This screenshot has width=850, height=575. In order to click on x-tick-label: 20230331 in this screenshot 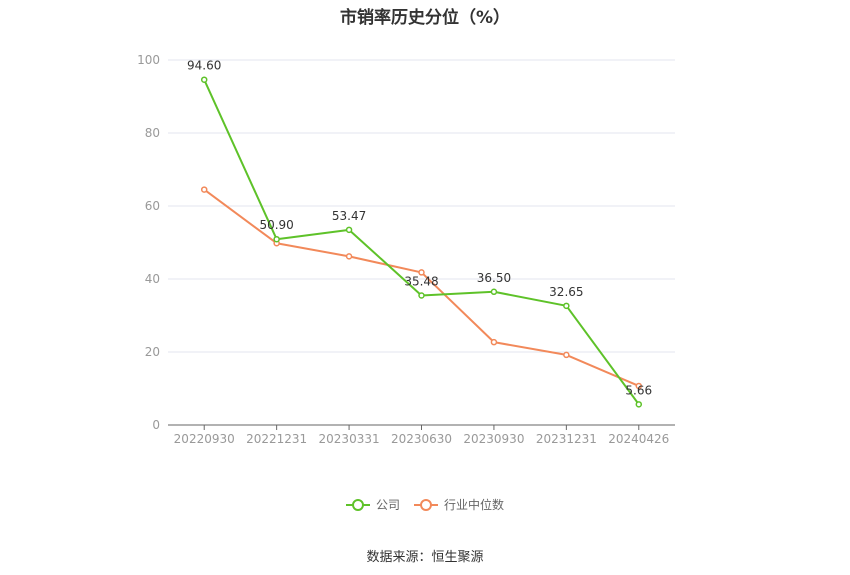, I will do `click(349, 439)`.